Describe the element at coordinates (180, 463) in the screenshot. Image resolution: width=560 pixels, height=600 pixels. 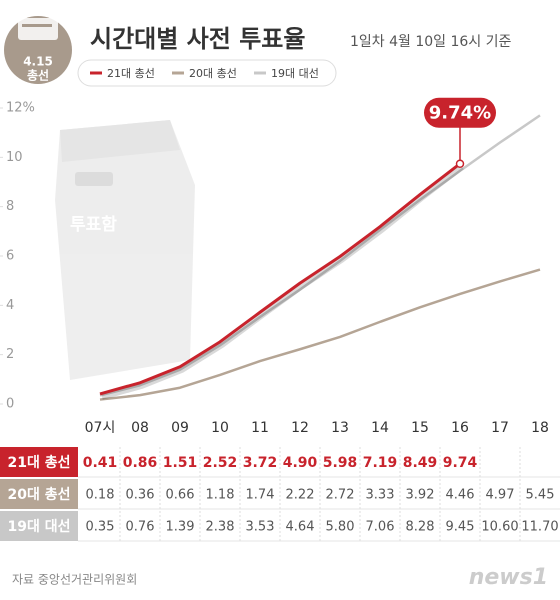
I see `table-cell: 1.51` at that location.